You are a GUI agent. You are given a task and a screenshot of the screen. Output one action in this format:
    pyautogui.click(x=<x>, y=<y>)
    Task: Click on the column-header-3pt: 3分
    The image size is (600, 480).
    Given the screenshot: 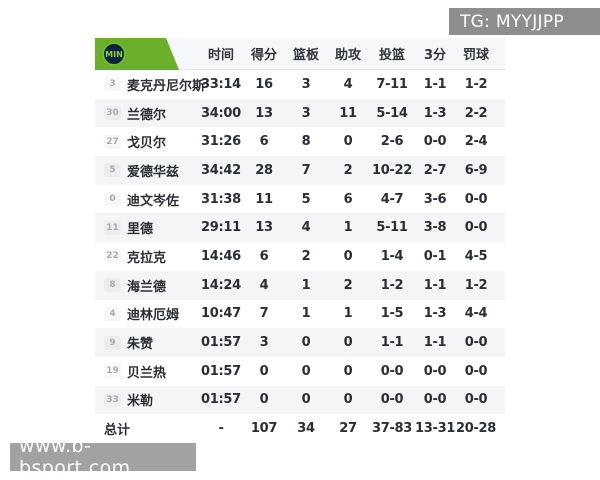 What is the action you would take?
    pyautogui.click(x=435, y=55)
    